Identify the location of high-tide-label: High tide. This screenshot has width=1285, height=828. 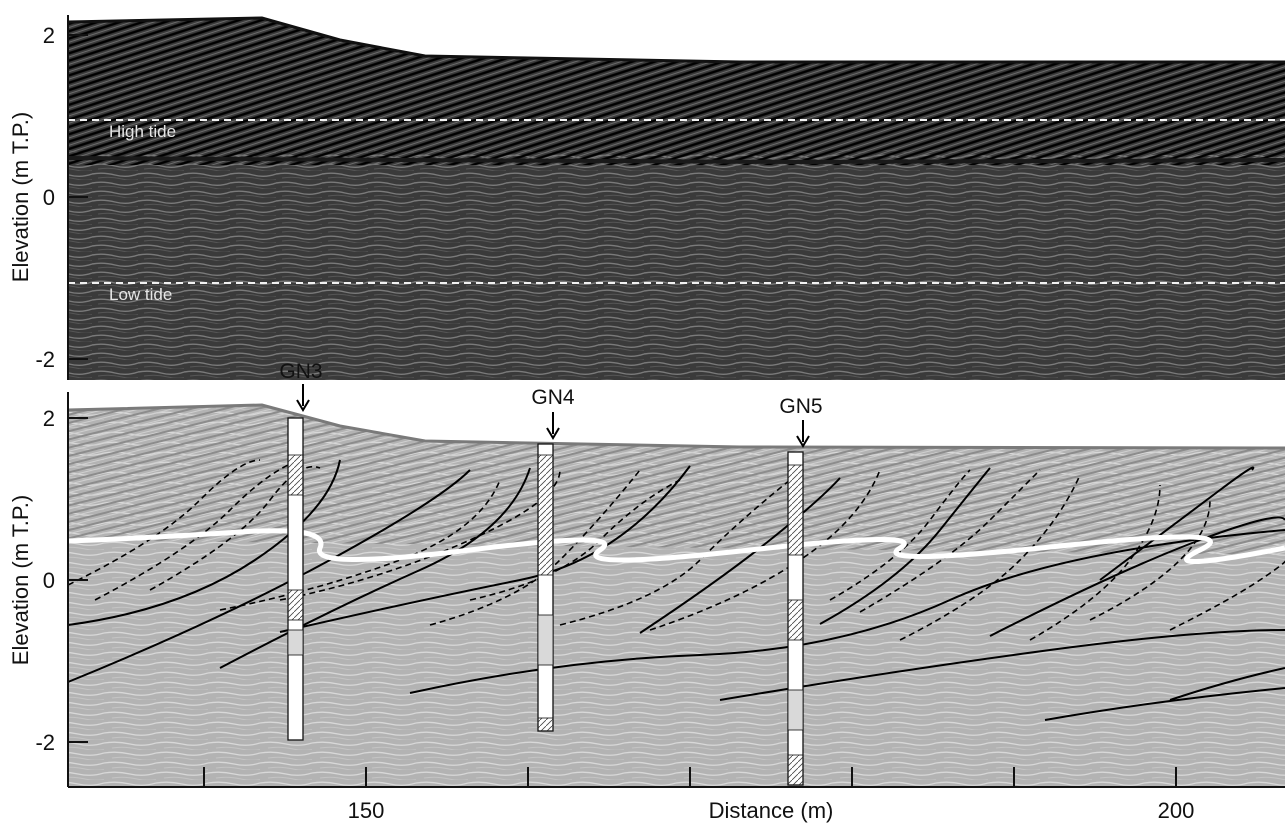
(142, 131).